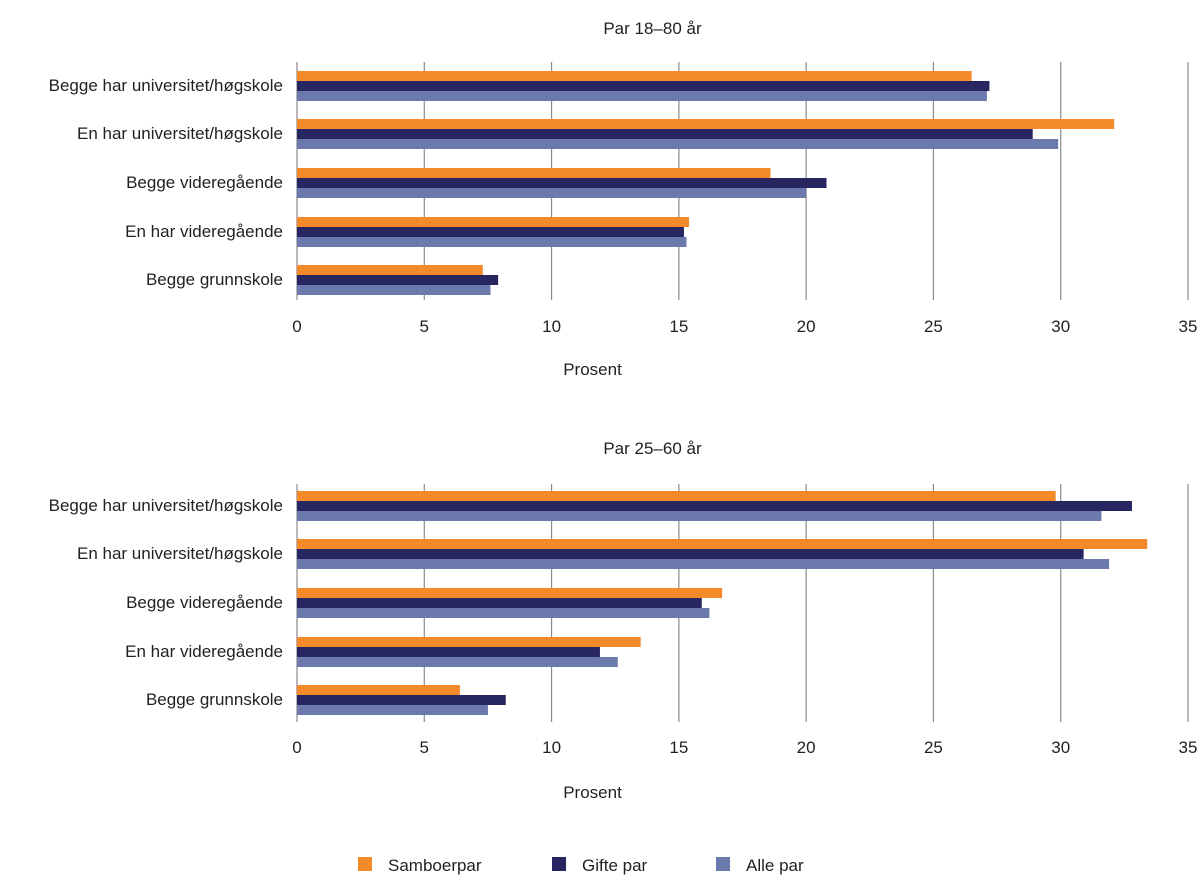 This screenshot has height=893, width=1200. I want to click on chart-title: Par 18–80 år, so click(652, 28).